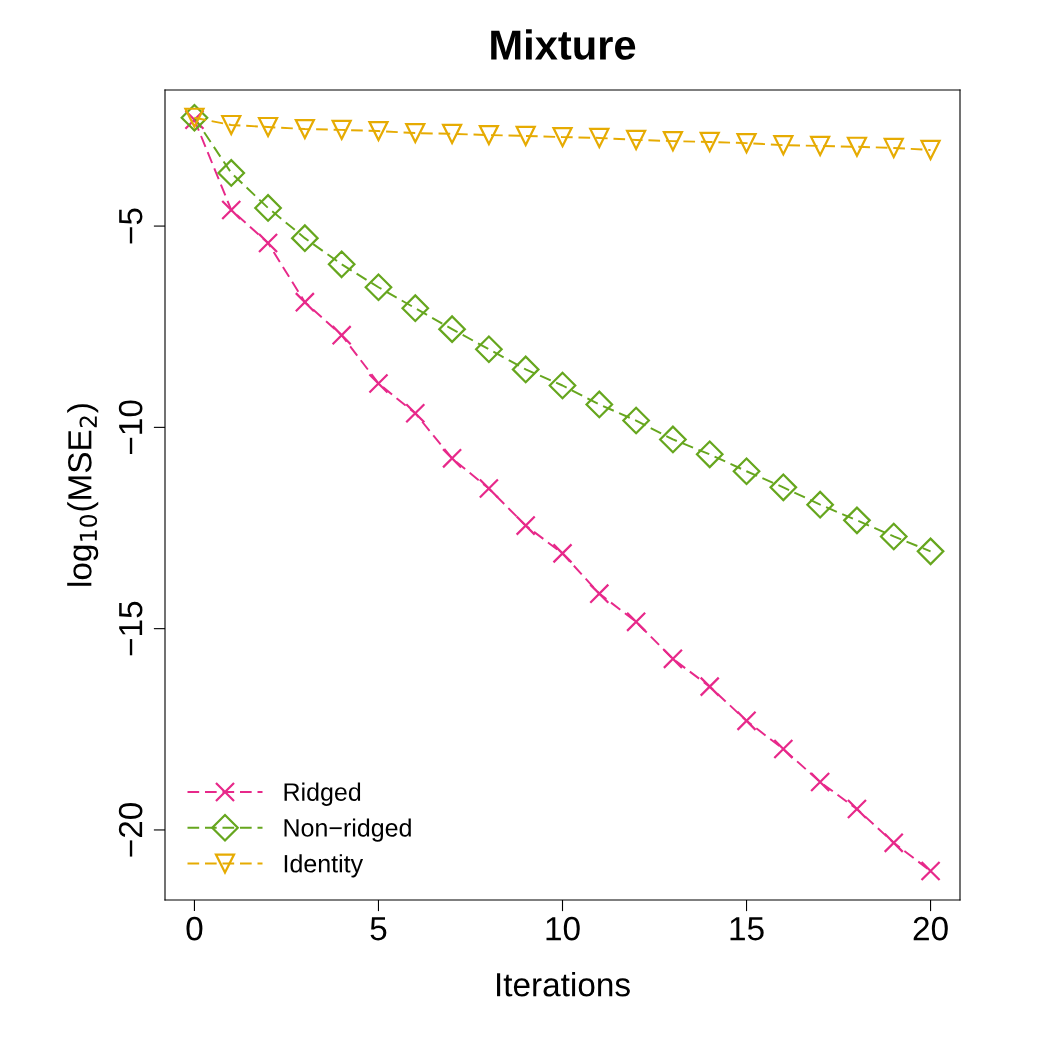 This screenshot has width=1050, height=1050. What do you see at coordinates (930, 928) in the screenshot?
I see `x-tick-label: 20` at bounding box center [930, 928].